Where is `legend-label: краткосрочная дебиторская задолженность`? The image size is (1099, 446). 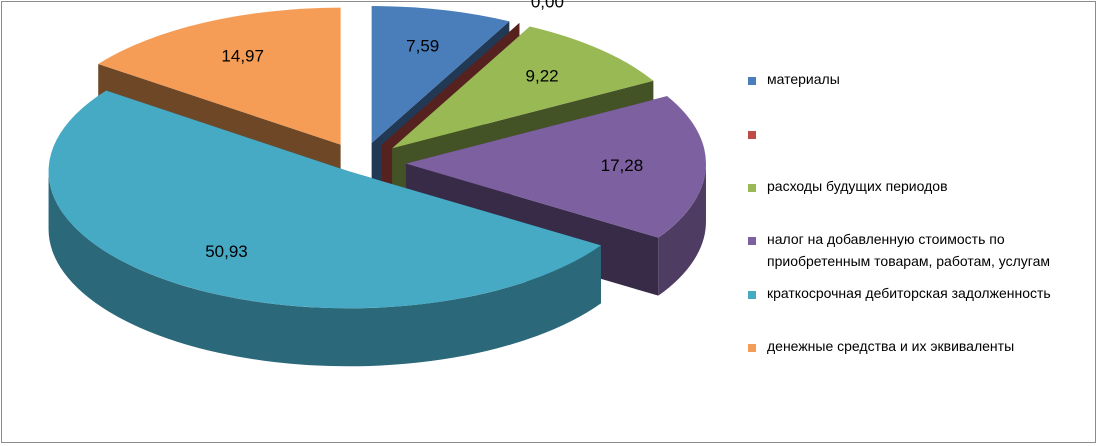
legend-label: краткосрочная дебиторская задолженность is located at coordinates (909, 293).